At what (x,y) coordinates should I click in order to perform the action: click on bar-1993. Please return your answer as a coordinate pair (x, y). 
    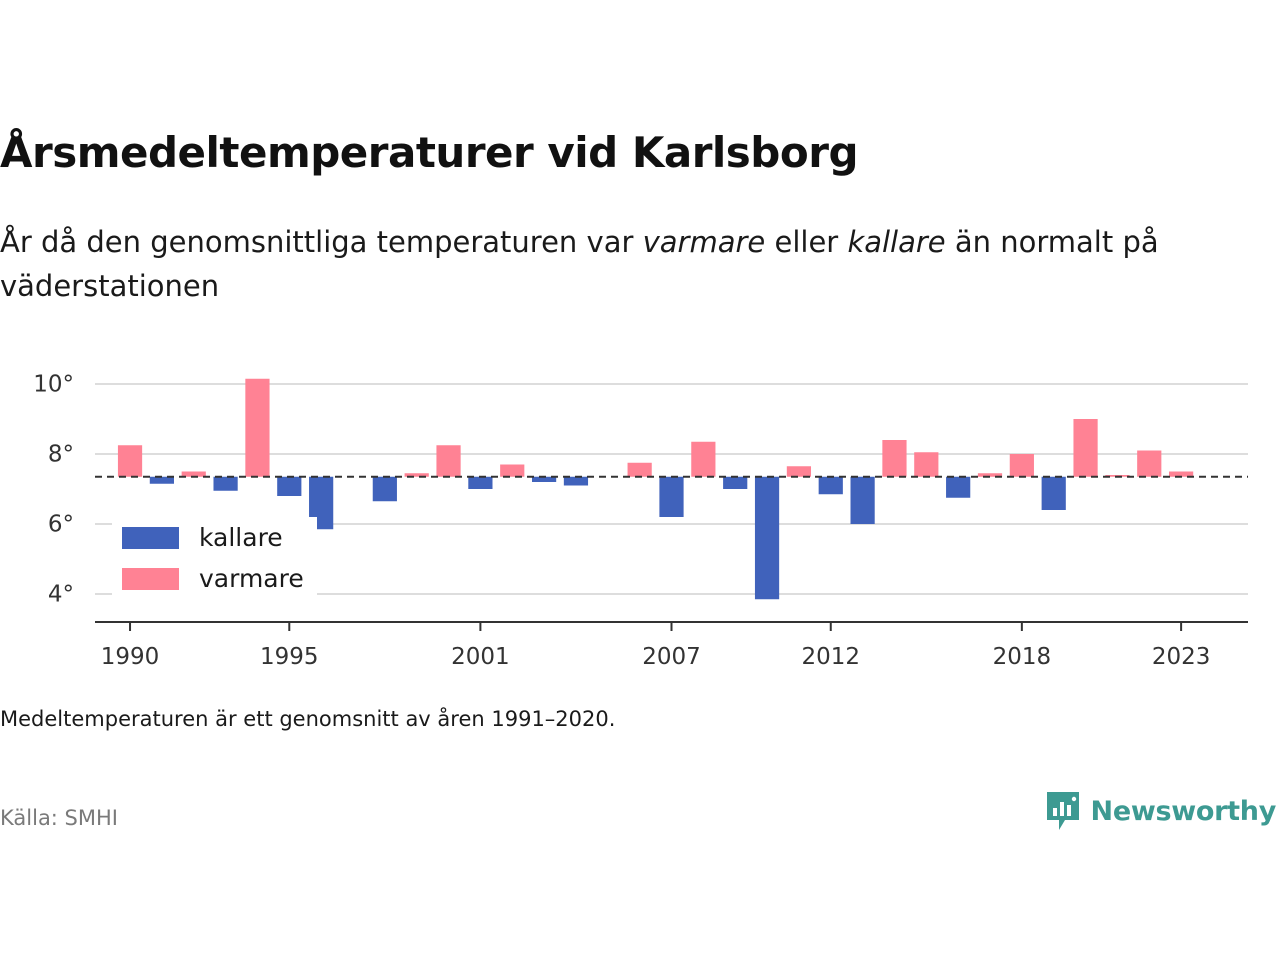
    Looking at the image, I should click on (225, 483).